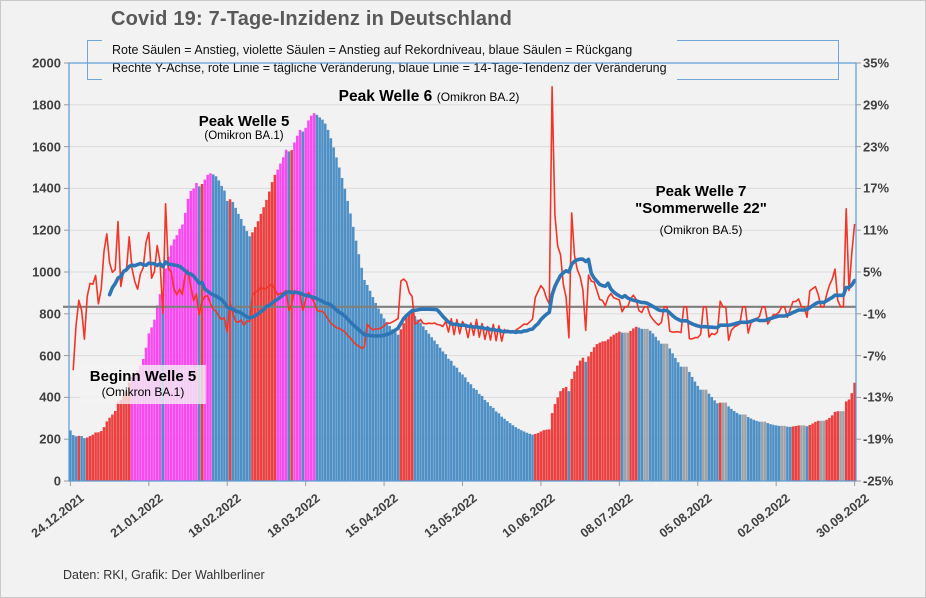 This screenshot has height=598, width=926. What do you see at coordinates (701, 230) in the screenshot?
I see `annotation-peak-welle7-sub: (Omikron BA.5)` at bounding box center [701, 230].